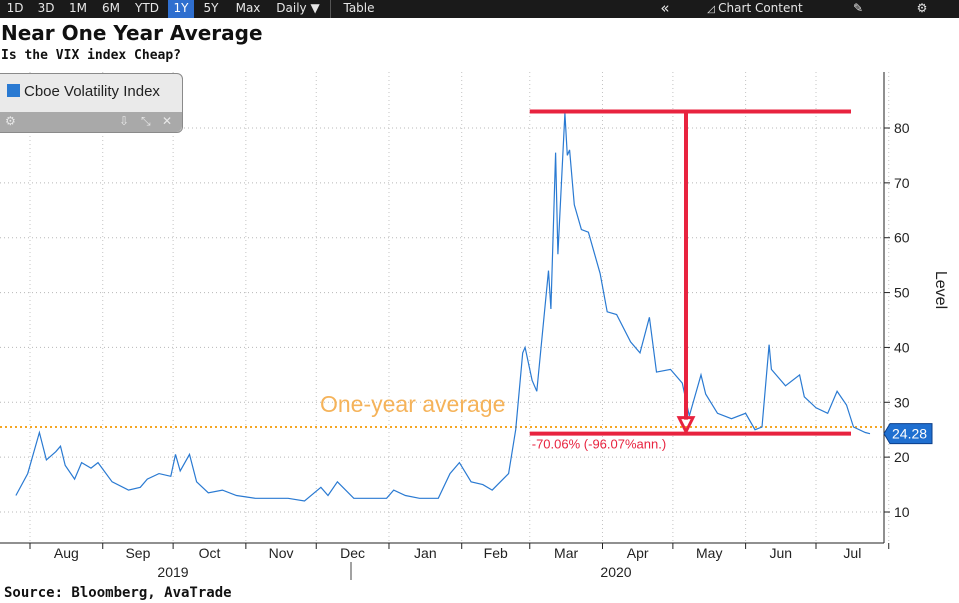  What do you see at coordinates (709, 553) in the screenshot?
I see `x-tick-label: May` at bounding box center [709, 553].